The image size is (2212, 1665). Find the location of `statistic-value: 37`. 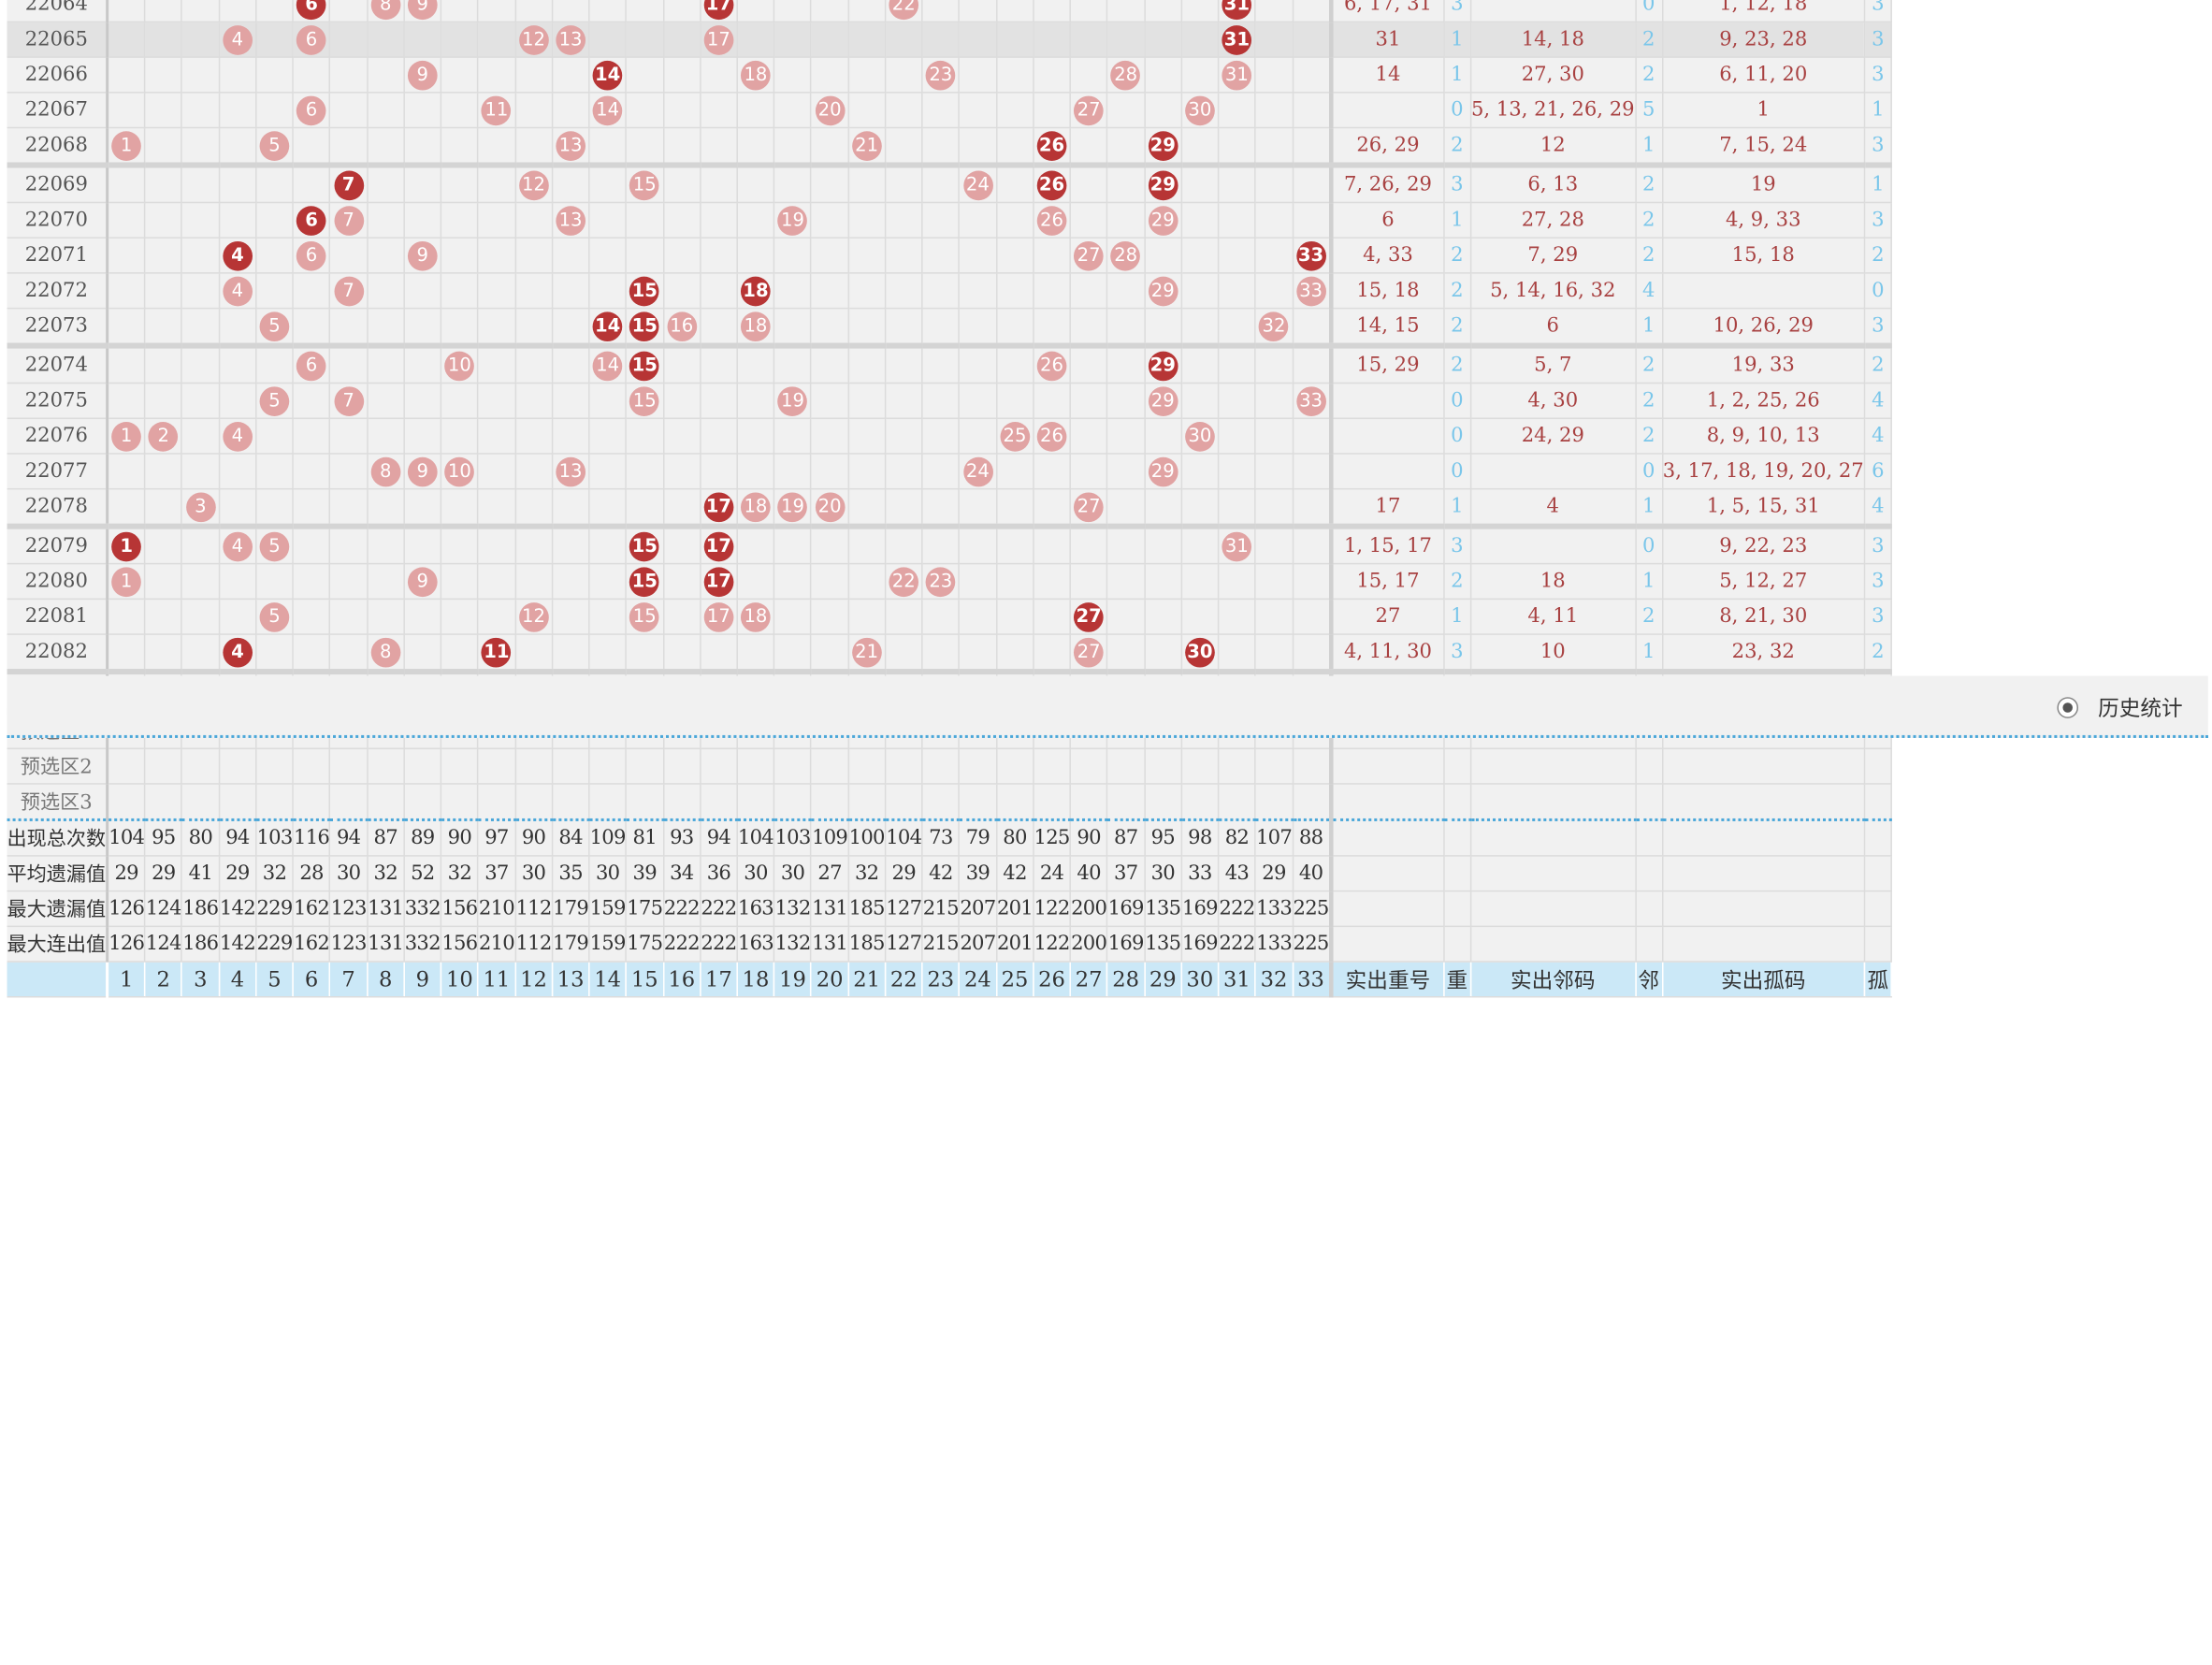

statistic-value: 37 is located at coordinates (1126, 874).